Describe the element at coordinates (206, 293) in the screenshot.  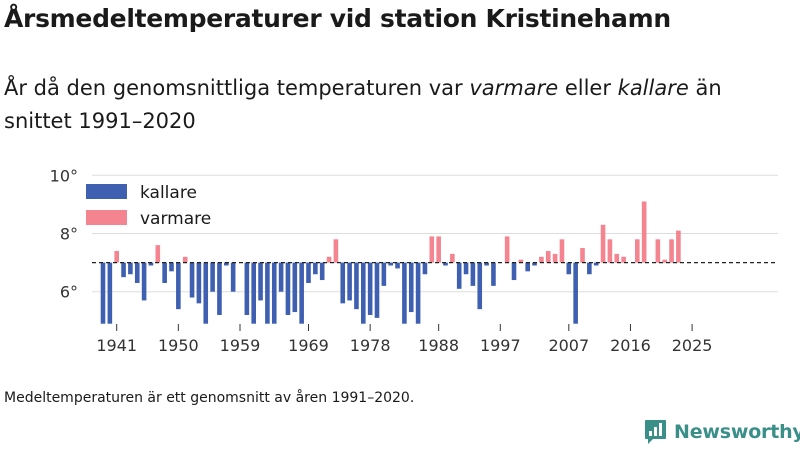
I see `bar-1954` at that location.